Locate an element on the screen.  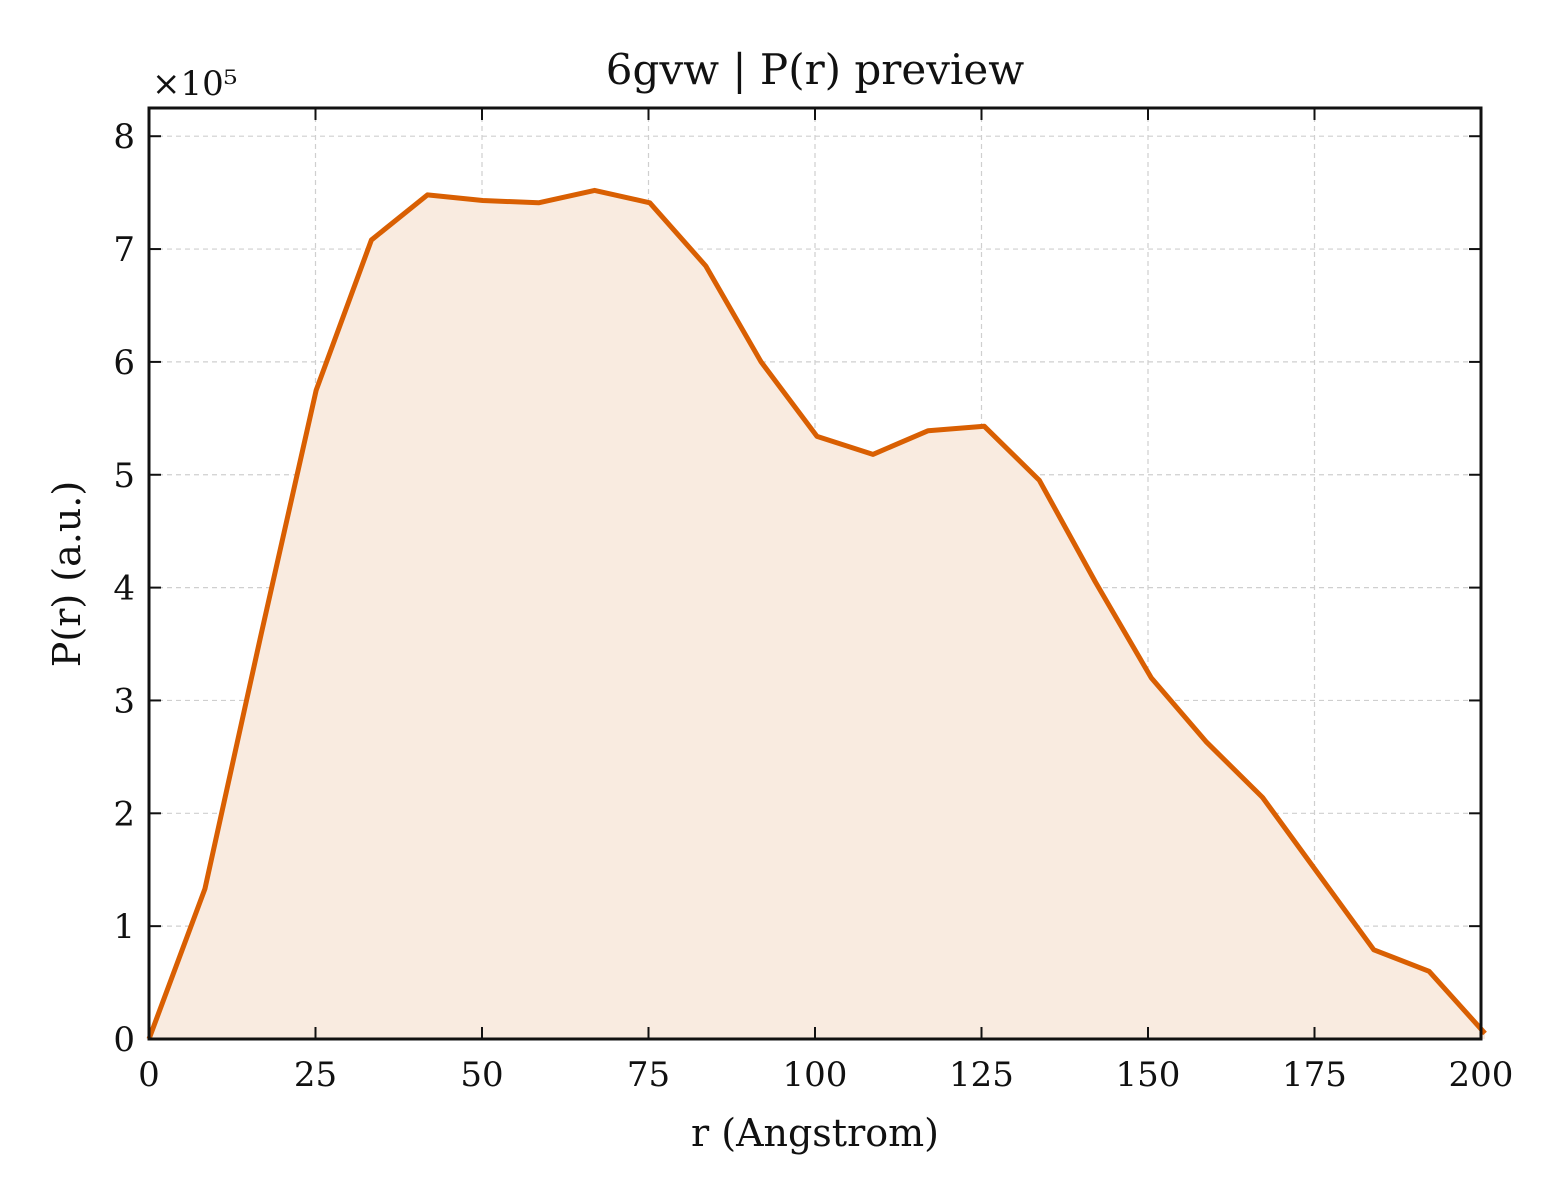
x-tick-label: 75 is located at coordinates (648, 1075).